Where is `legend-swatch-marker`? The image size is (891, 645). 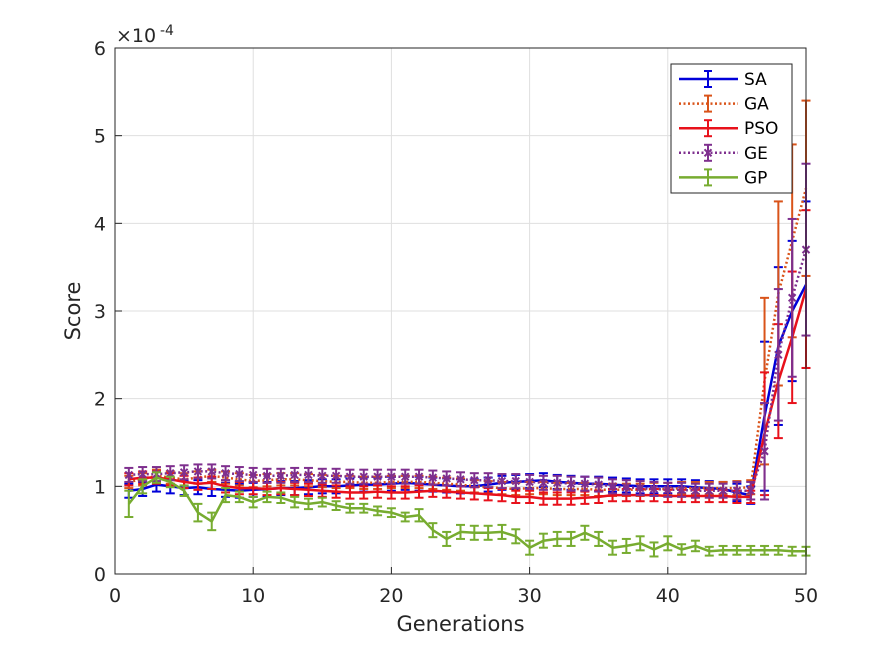 legend-swatch-marker is located at coordinates (708, 153).